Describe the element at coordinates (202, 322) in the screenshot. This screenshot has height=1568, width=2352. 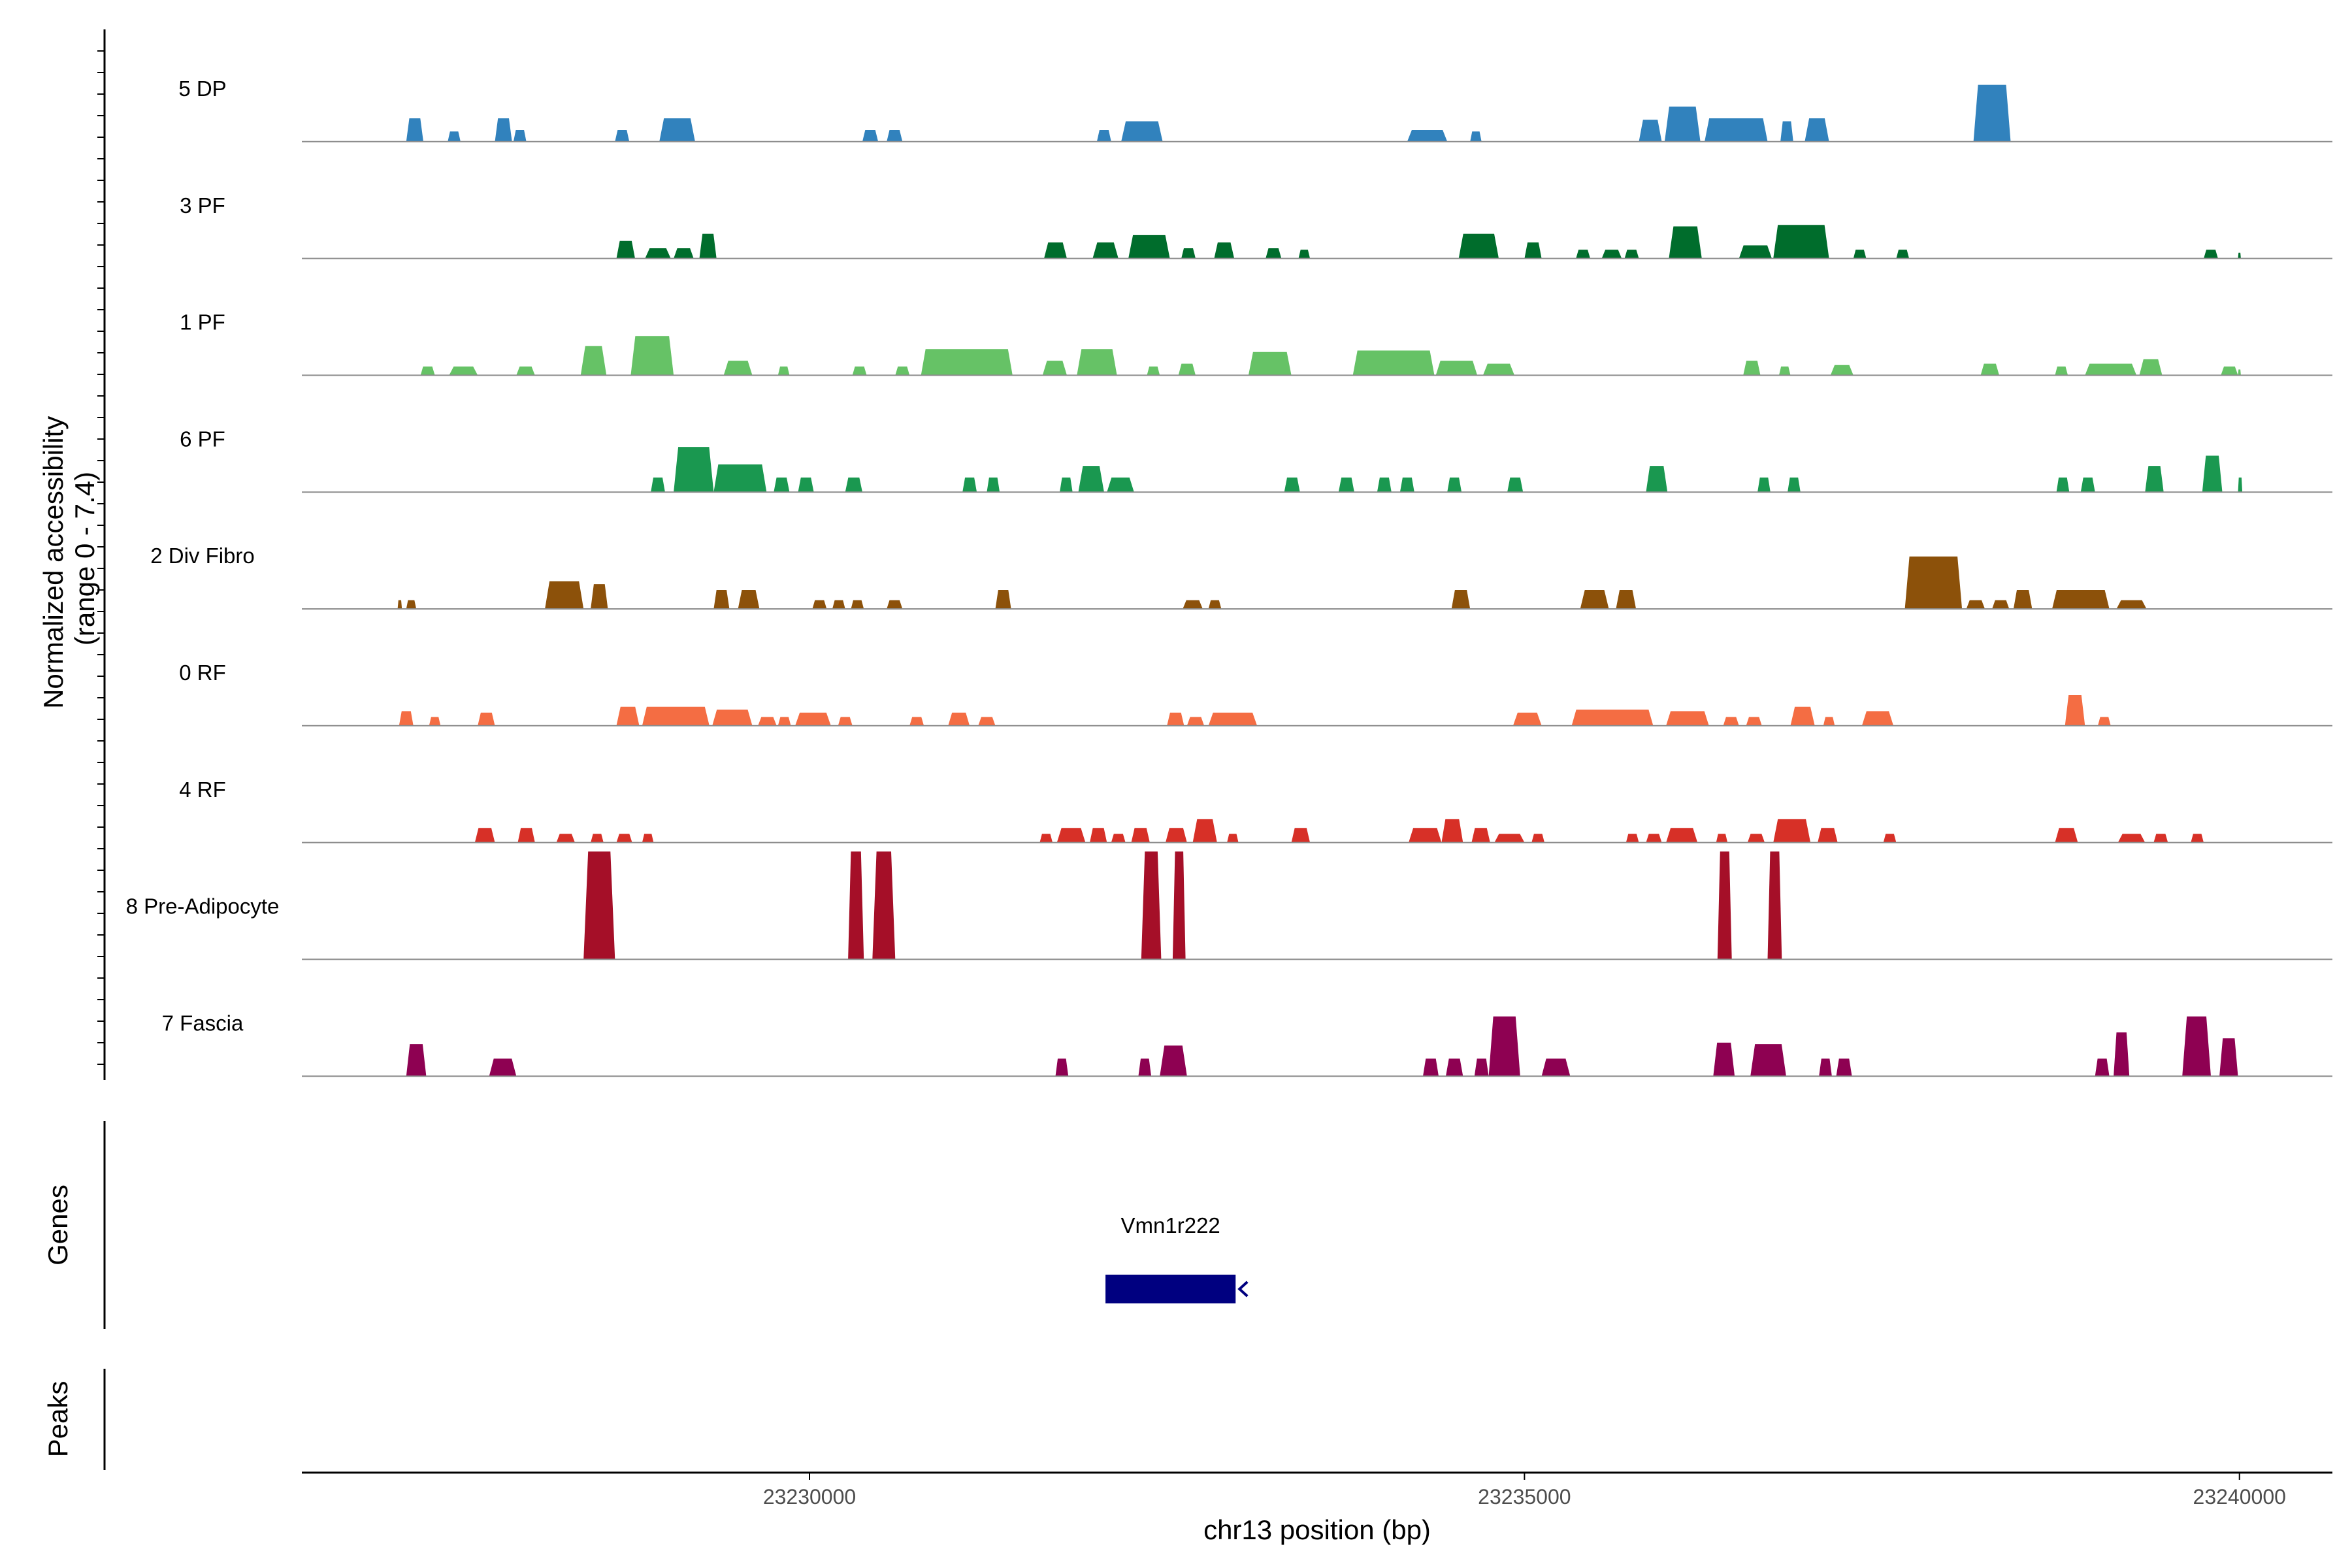
I see `track-label: 1 PF` at that location.